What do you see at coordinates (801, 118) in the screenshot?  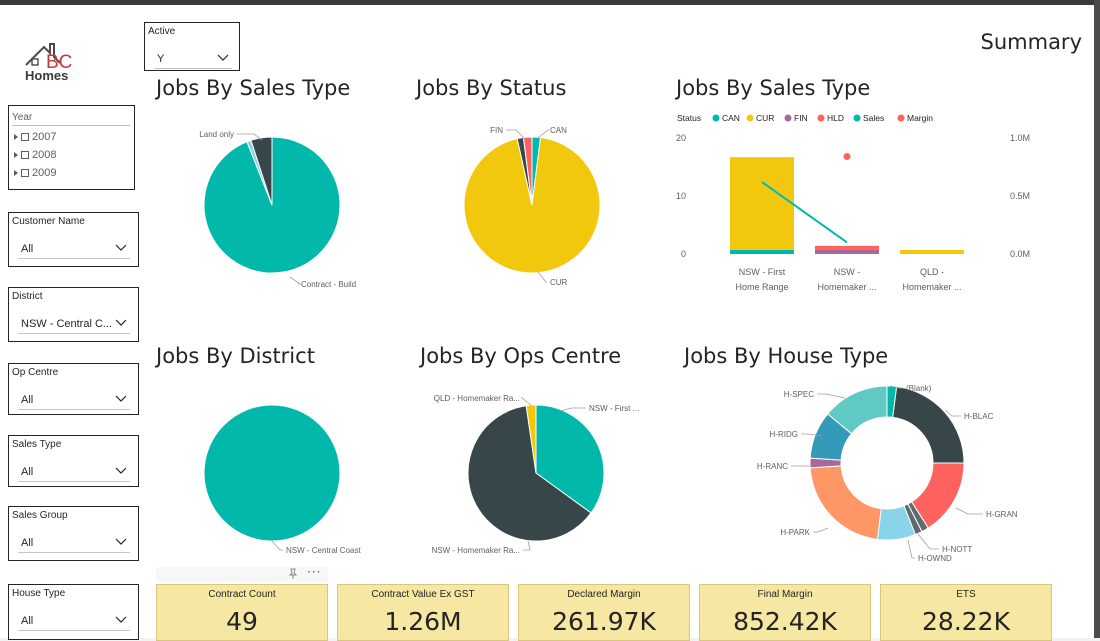 I see `legend-label: FIN` at bounding box center [801, 118].